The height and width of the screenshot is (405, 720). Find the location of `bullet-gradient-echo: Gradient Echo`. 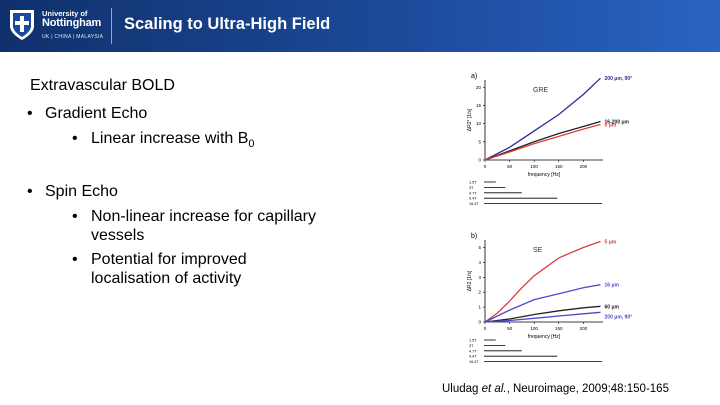

bullet-gradient-echo: Gradient Echo is located at coordinates (96, 113).